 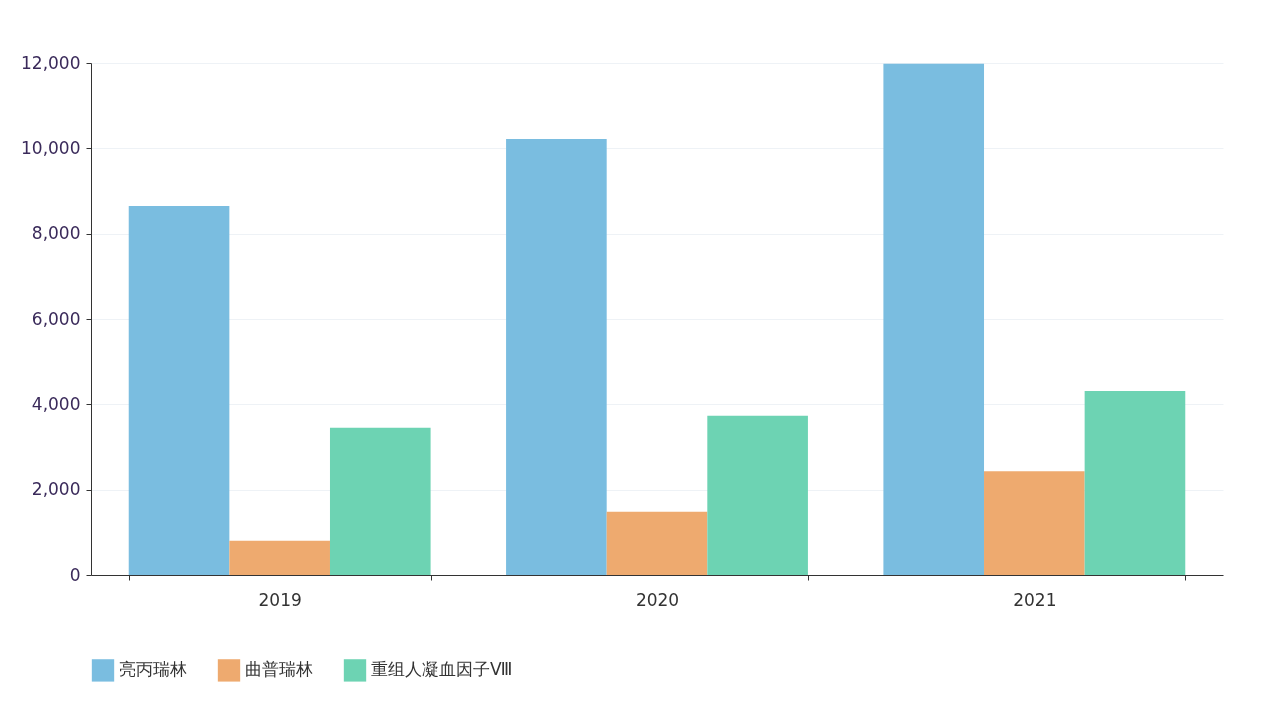 I want to click on y-tick-label: 10,000, so click(x=51, y=147).